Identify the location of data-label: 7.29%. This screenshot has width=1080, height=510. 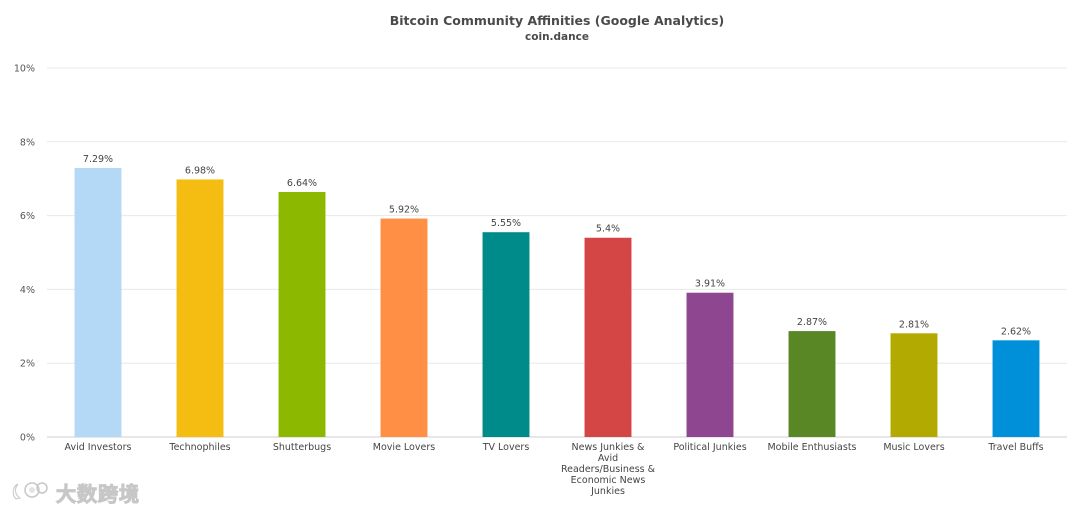
(98, 159).